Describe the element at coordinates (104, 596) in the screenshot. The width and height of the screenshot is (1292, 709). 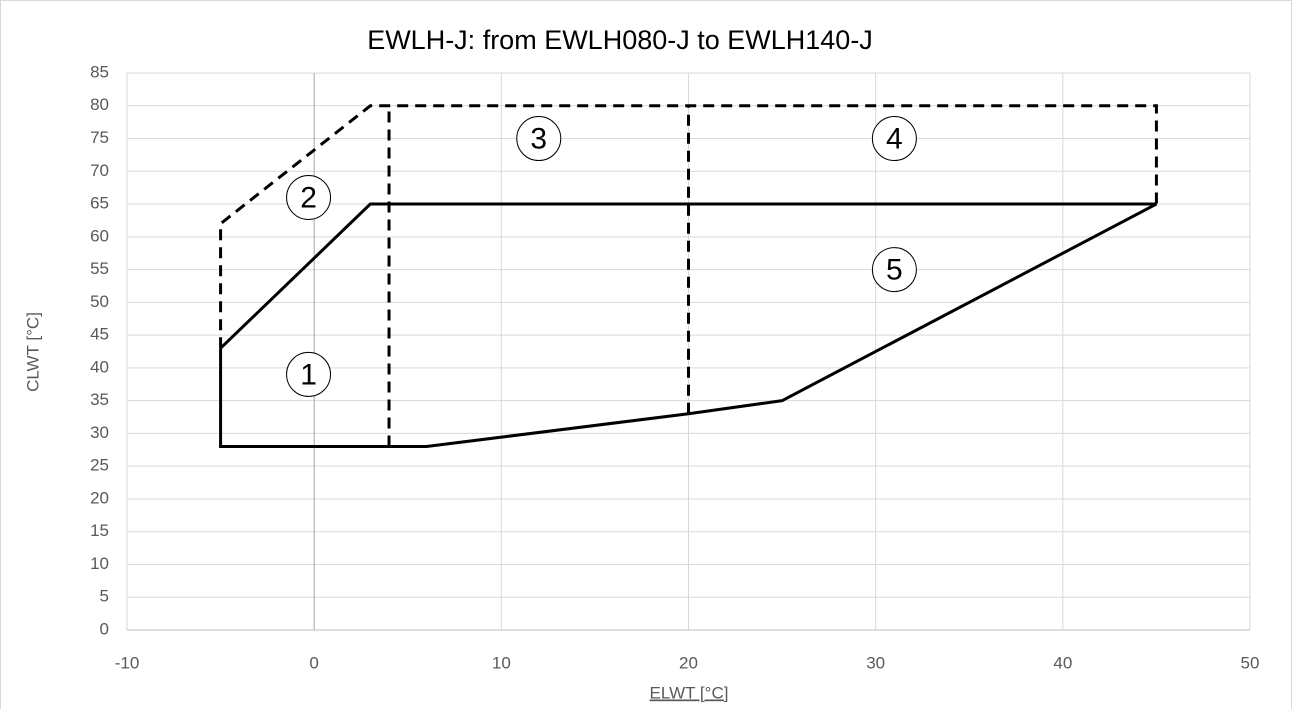
I see `y-tick-label: 5` at that location.